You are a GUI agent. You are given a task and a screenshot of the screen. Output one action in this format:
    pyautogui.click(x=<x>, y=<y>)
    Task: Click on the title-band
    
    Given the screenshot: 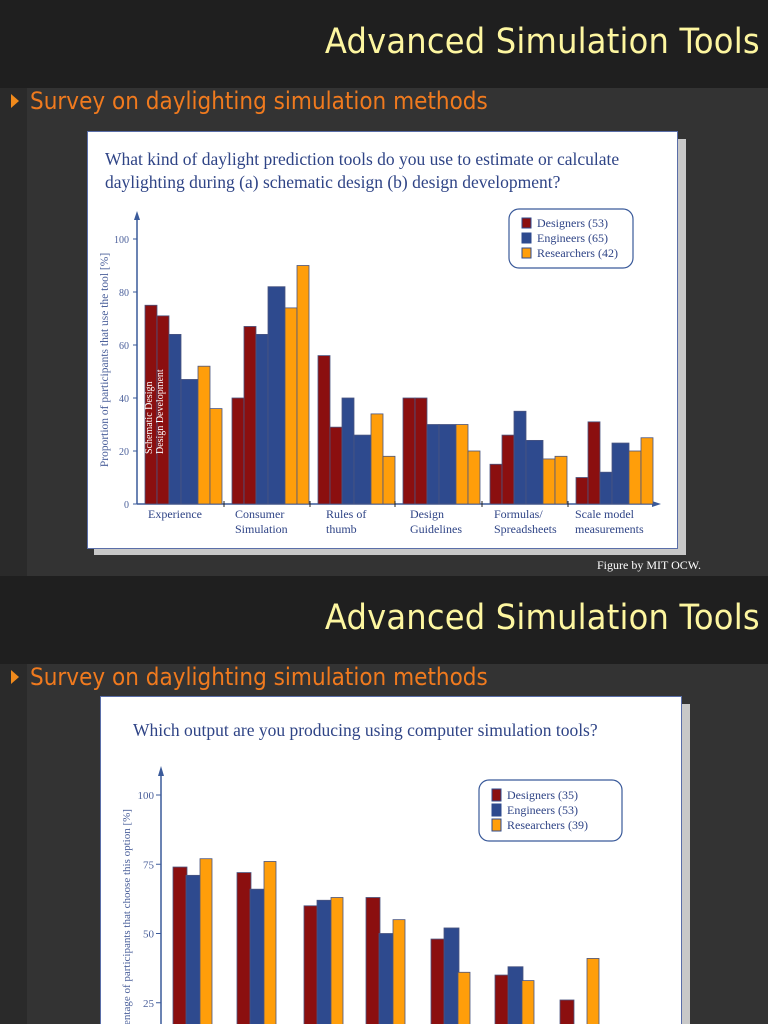 What is the action you would take?
    pyautogui.click(x=384, y=620)
    